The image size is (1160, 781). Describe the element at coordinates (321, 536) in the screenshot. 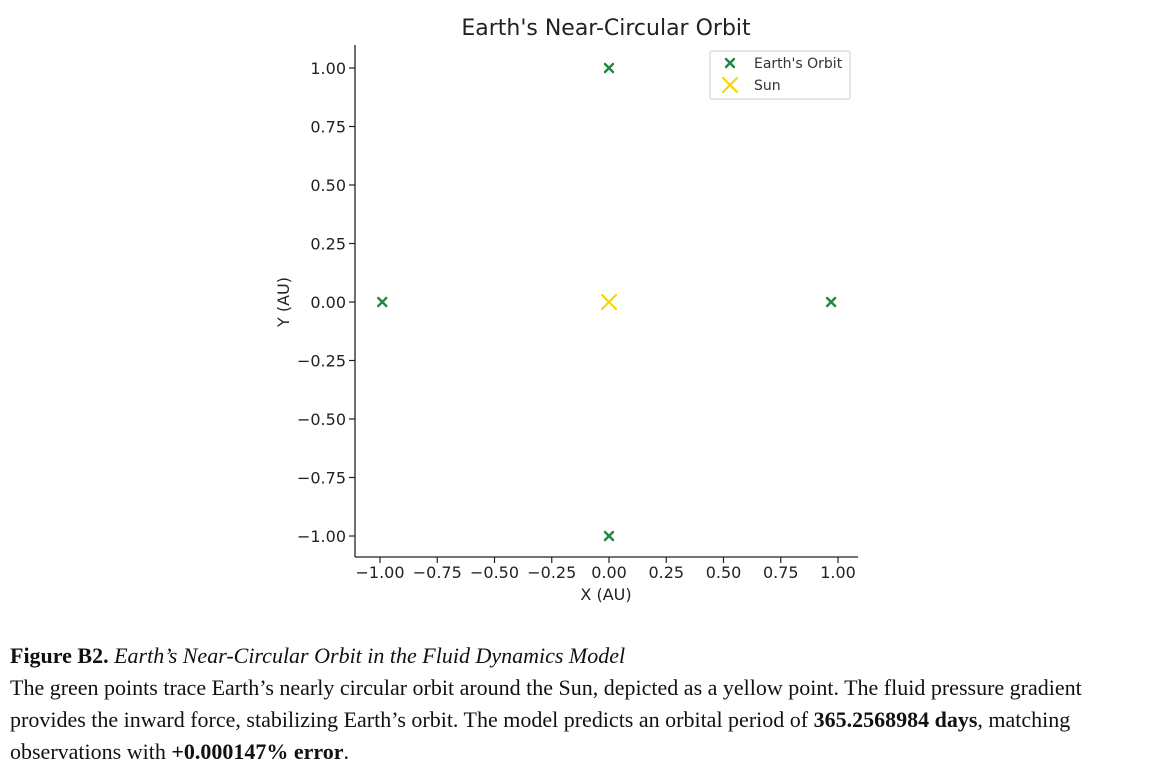

I see `y-tick-label: −1.00` at that location.